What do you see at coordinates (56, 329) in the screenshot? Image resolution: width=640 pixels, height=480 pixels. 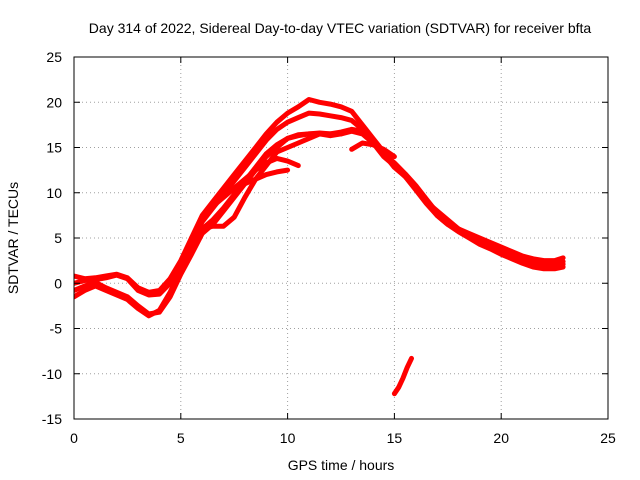 I see `y-tick-label: -5` at bounding box center [56, 329].